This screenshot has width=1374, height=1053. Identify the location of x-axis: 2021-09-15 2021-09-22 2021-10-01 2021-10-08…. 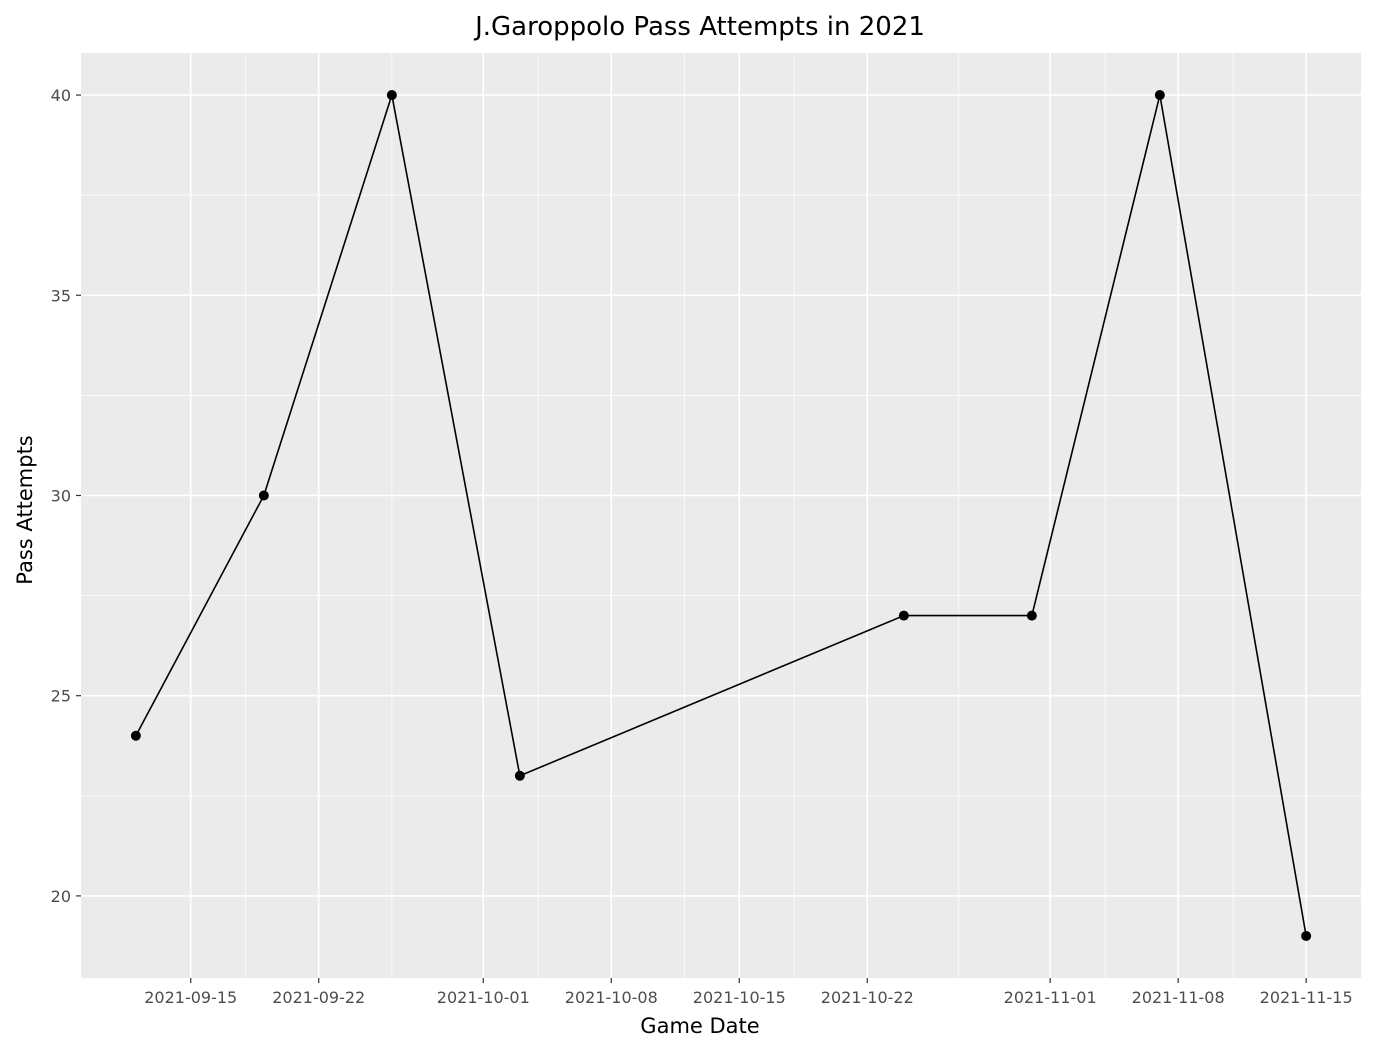
(748, 992).